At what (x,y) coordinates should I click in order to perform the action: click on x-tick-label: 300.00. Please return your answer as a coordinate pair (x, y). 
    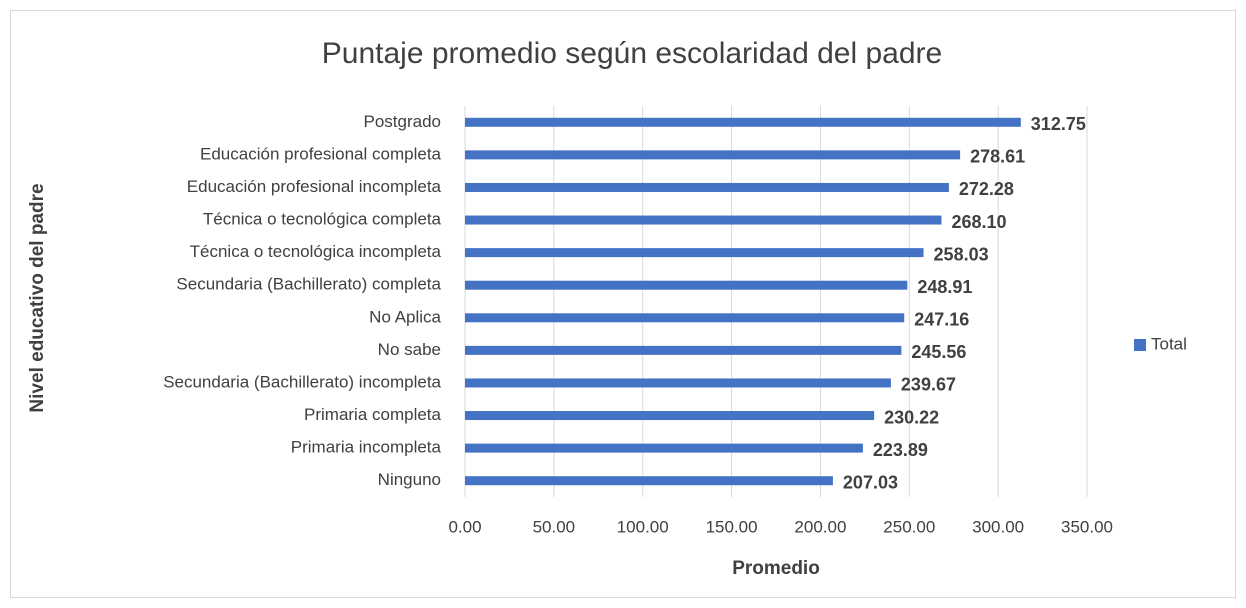
    Looking at the image, I should click on (998, 526).